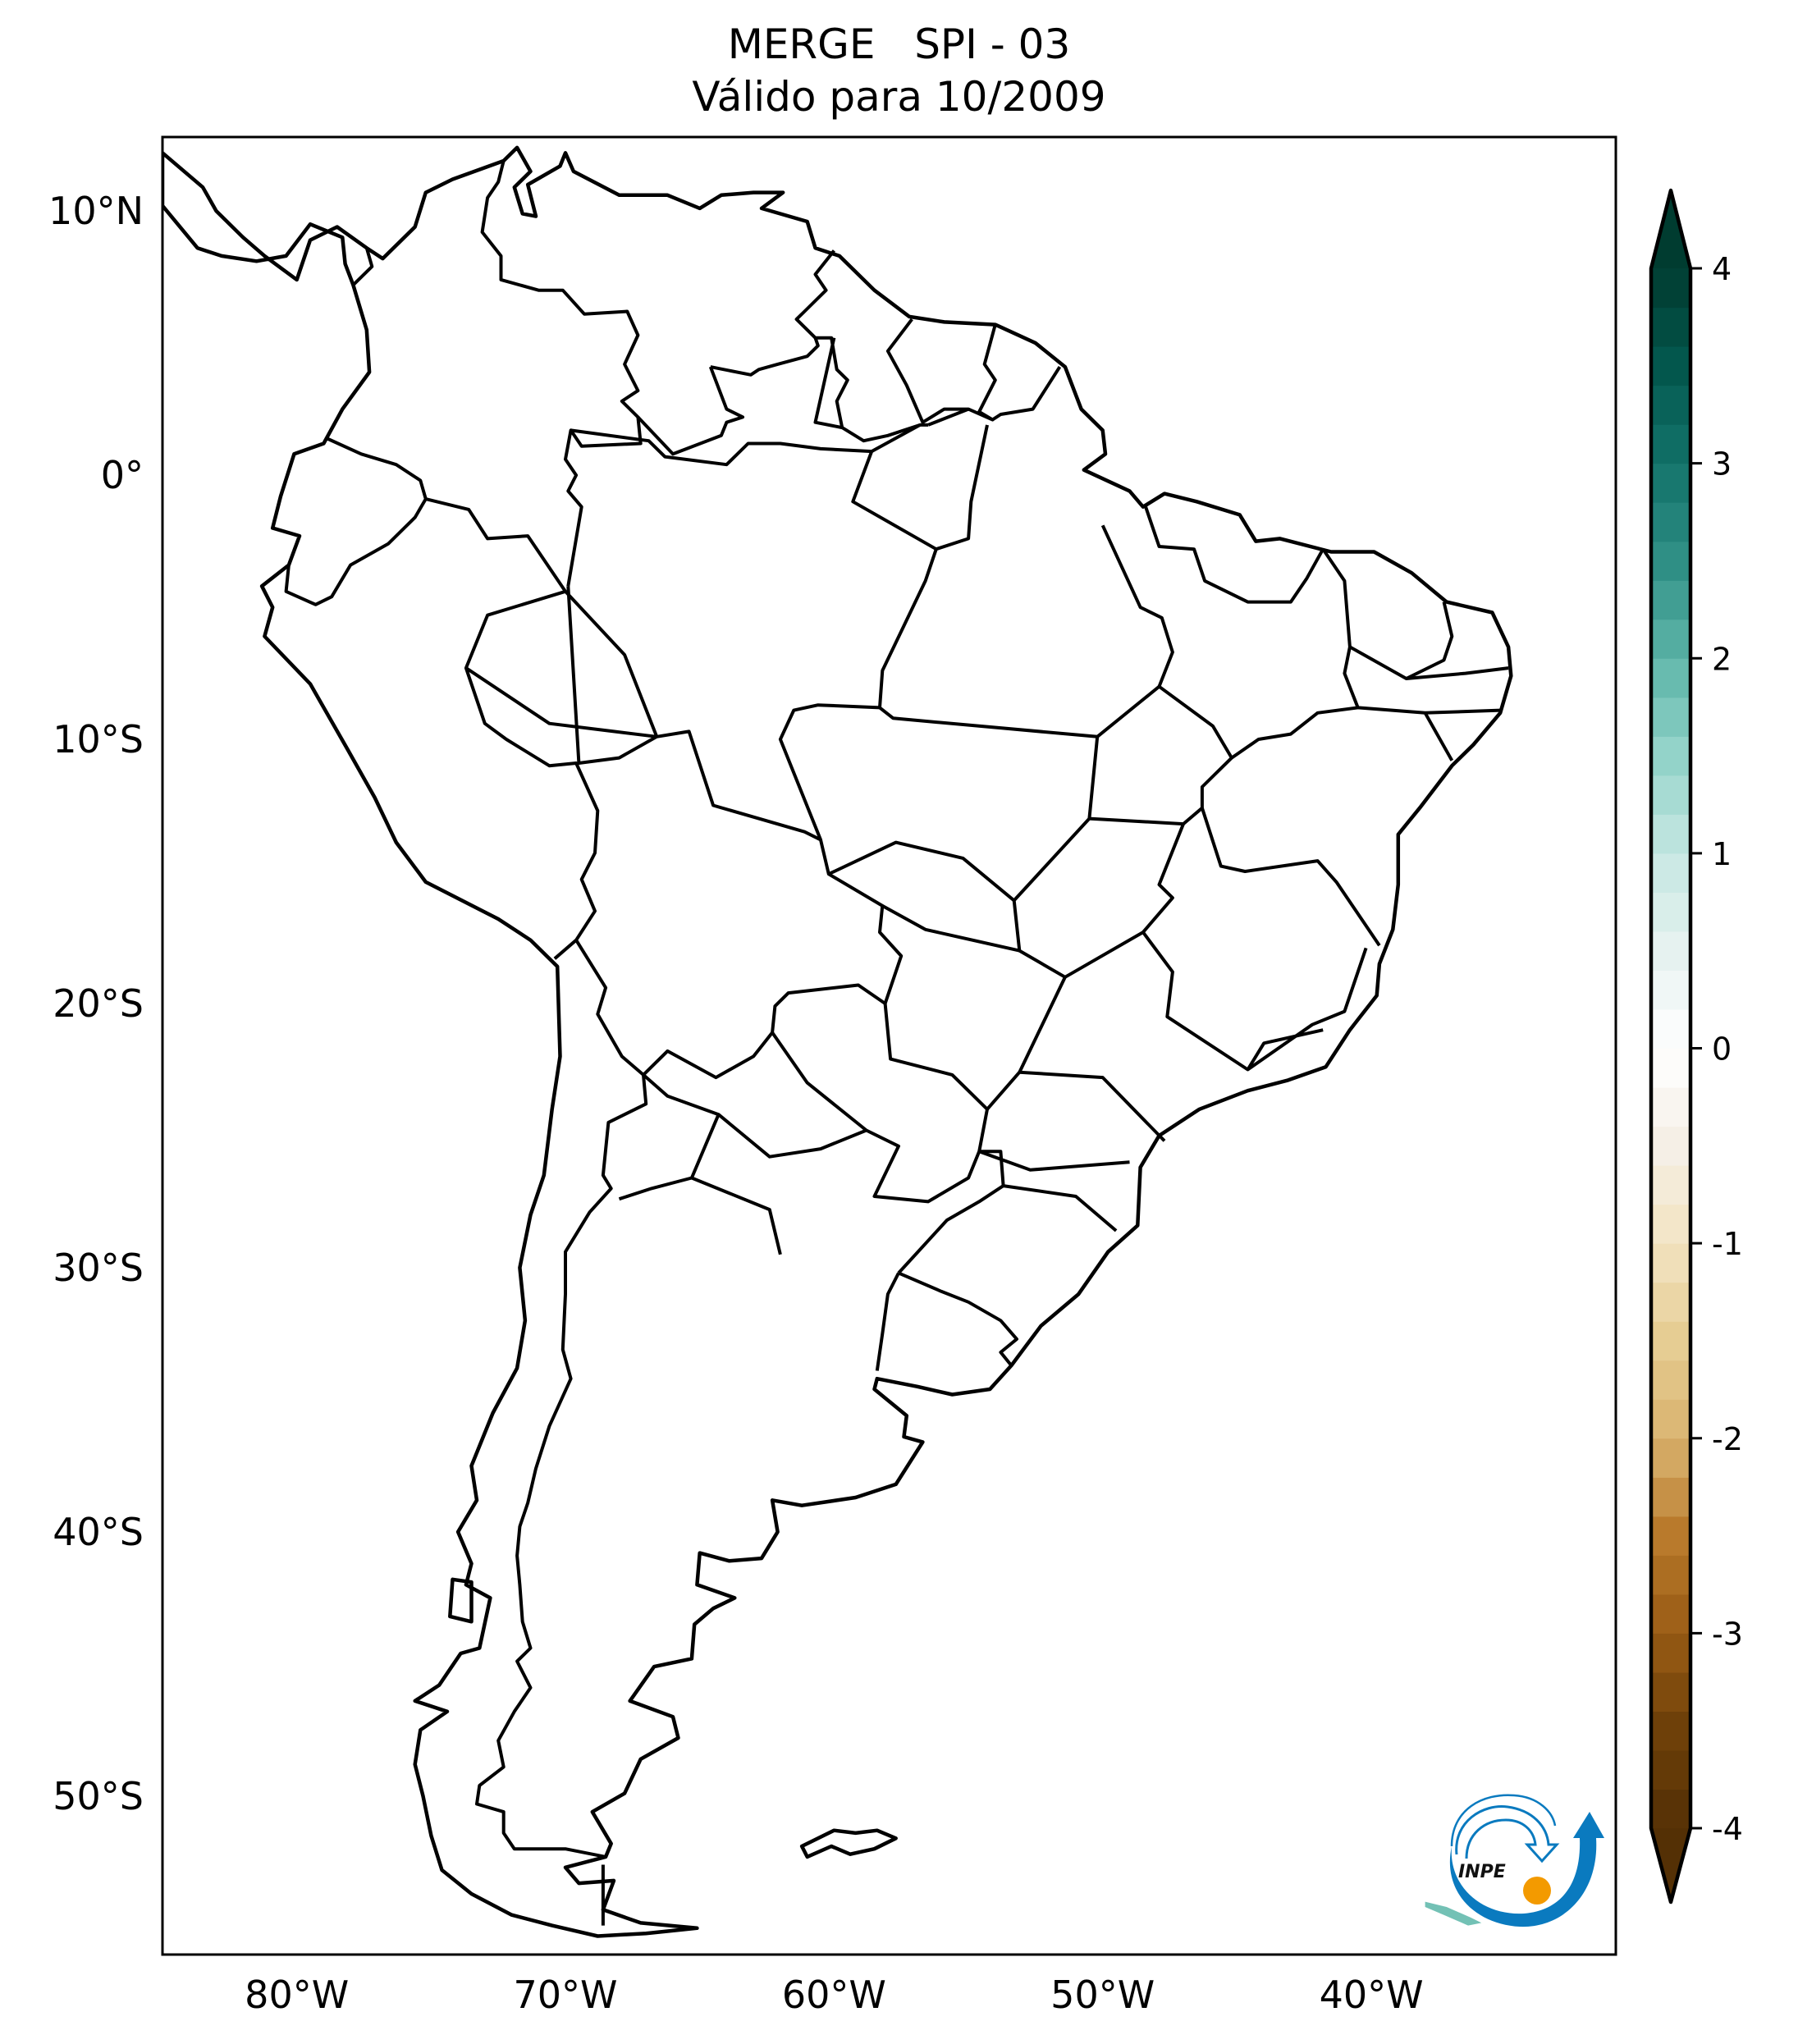 This screenshot has height=2044, width=1798. I want to click on colorbar-ticks: 4 3 2 1 0 -1 -2 -3 -4, so click(1716, 1049).